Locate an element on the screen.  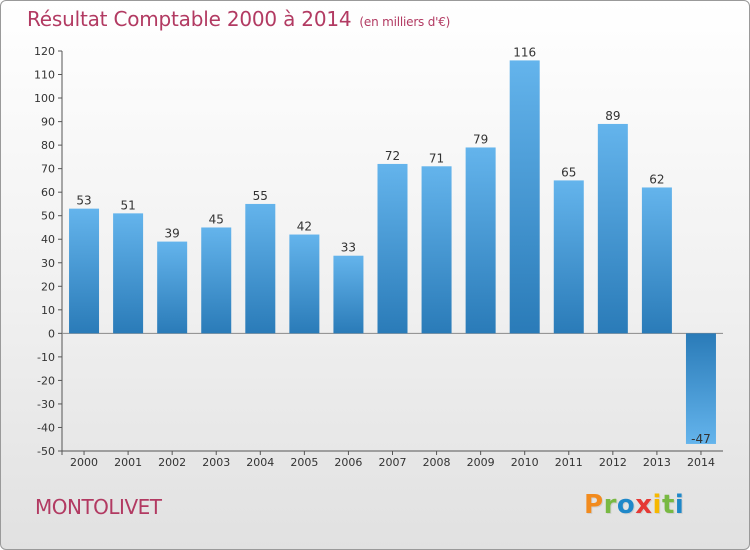
data-label: 45 is located at coordinates (216, 219).